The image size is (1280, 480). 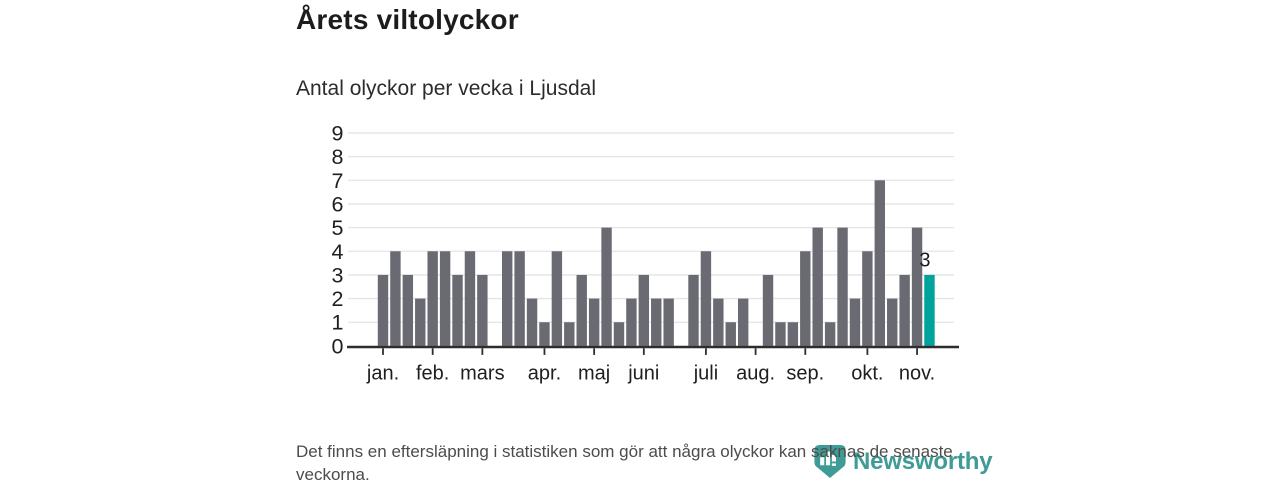 What do you see at coordinates (338, 181) in the screenshot?
I see `y-tick-label: 7` at bounding box center [338, 181].